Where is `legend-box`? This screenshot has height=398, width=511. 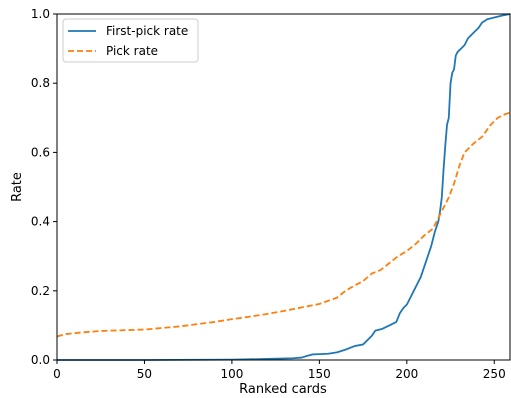
legend-box is located at coordinates (130, 40).